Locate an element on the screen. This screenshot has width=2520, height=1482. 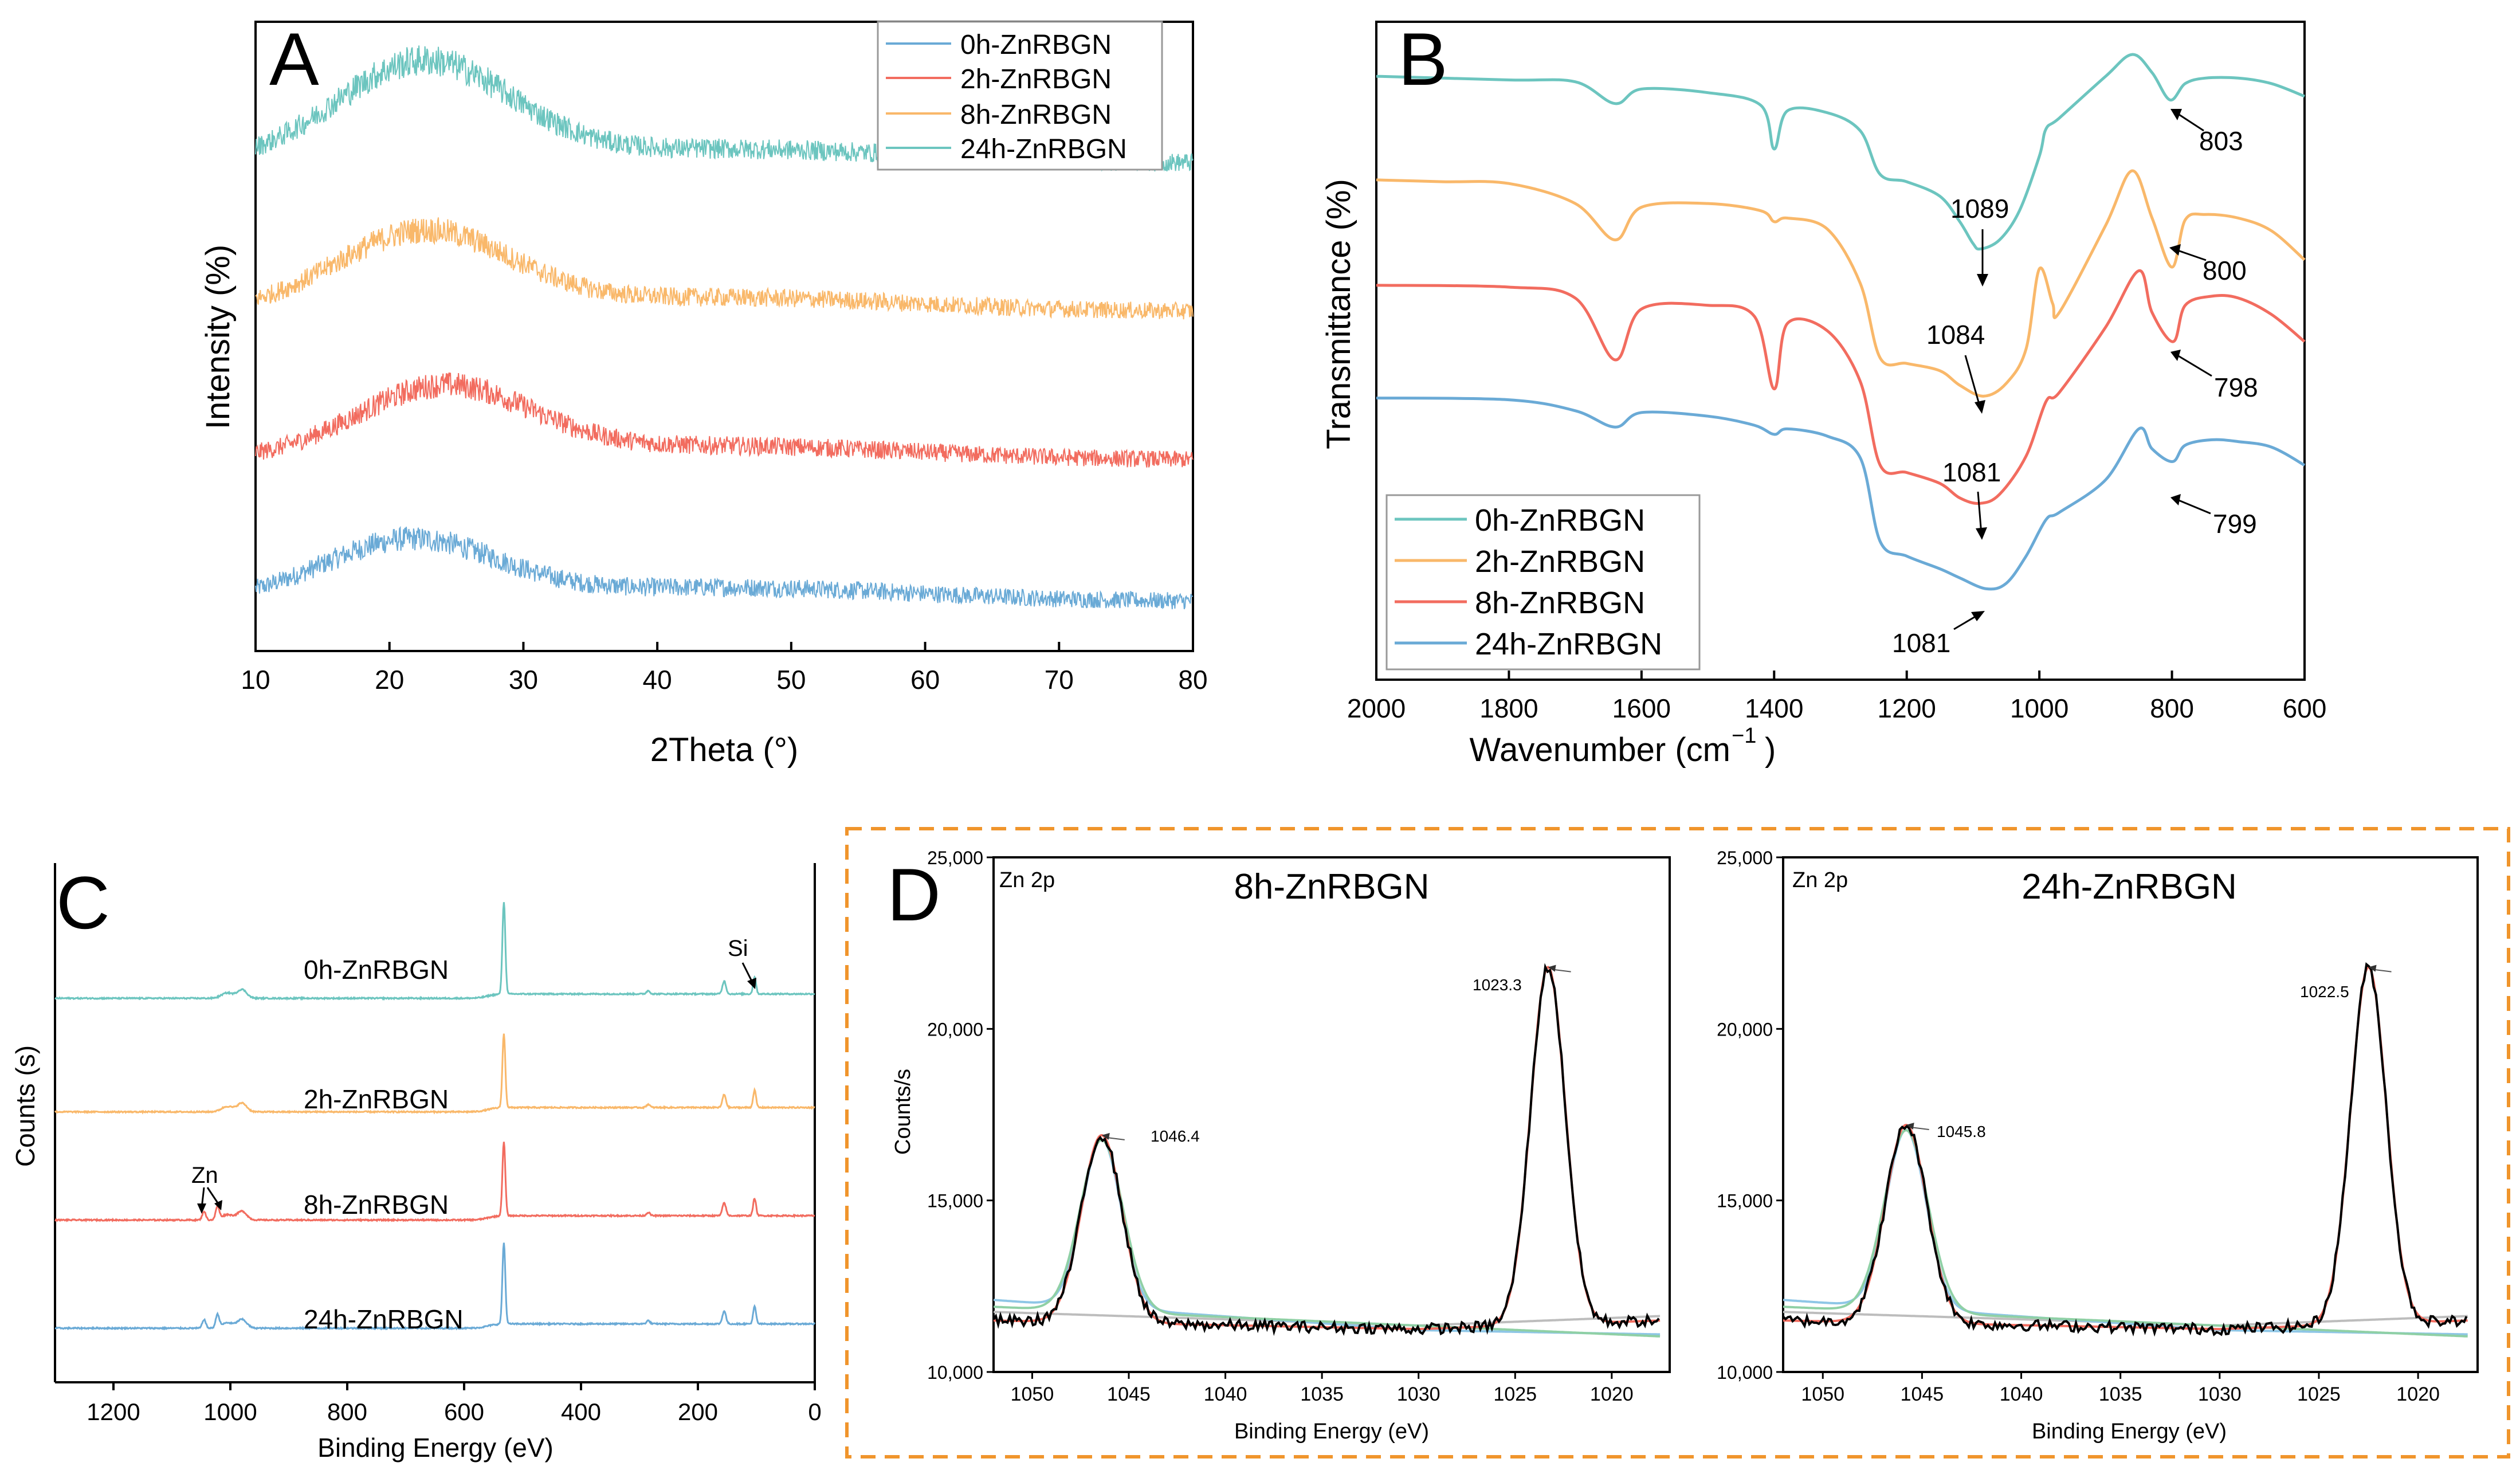
panel-b-tick-label: 1800 is located at coordinates (1508, 708).